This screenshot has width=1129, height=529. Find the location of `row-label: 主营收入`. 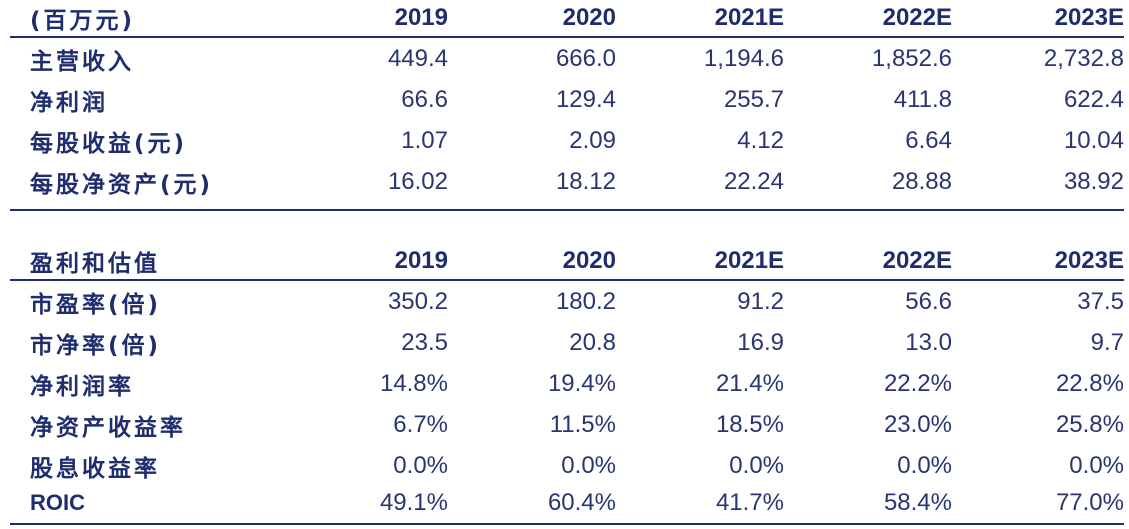

row-label: 主营收入 is located at coordinates (82, 61).